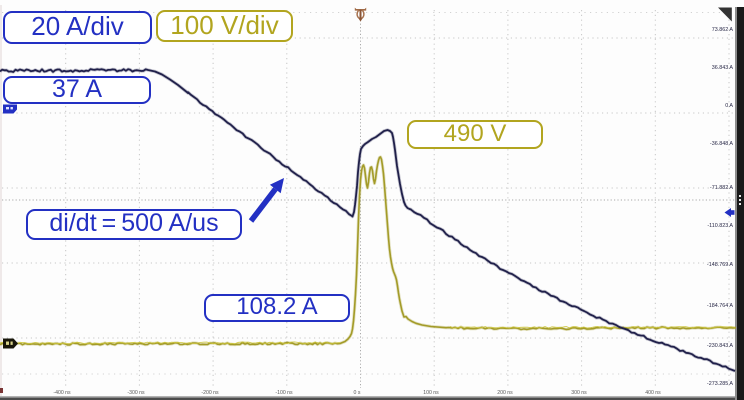  What do you see at coordinates (720, 306) in the screenshot?
I see `svg-text: -184.764 A` at bounding box center [720, 306].